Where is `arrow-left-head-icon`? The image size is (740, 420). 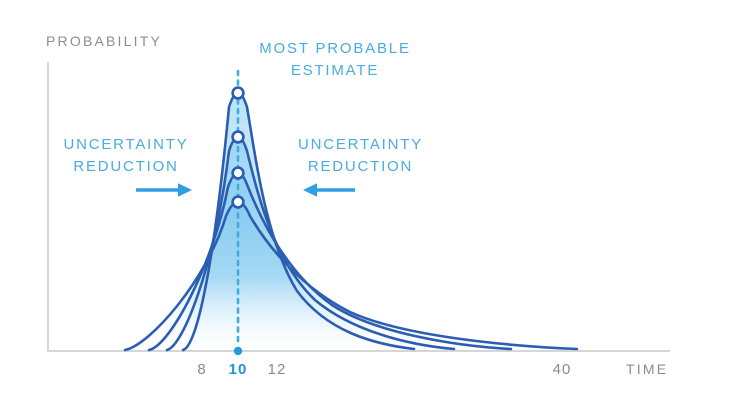 arrow-left-head-icon is located at coordinates (310, 190).